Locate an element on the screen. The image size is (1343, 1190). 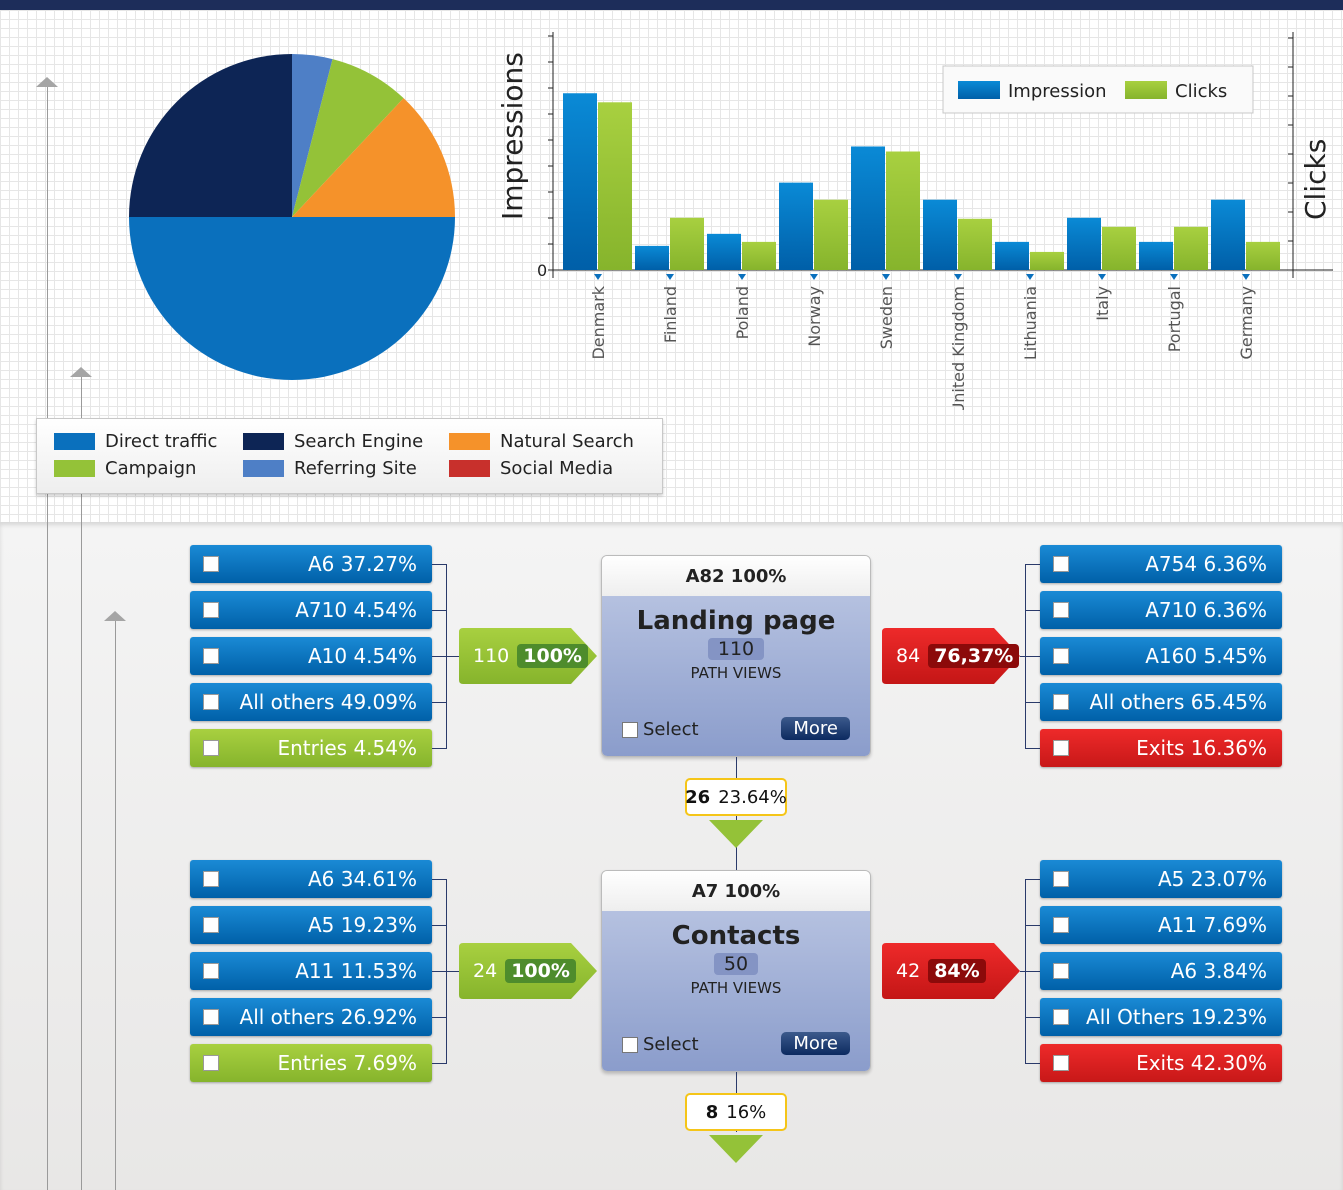
outgoing-path-item: A11 7.69% is located at coordinates (1161, 925).